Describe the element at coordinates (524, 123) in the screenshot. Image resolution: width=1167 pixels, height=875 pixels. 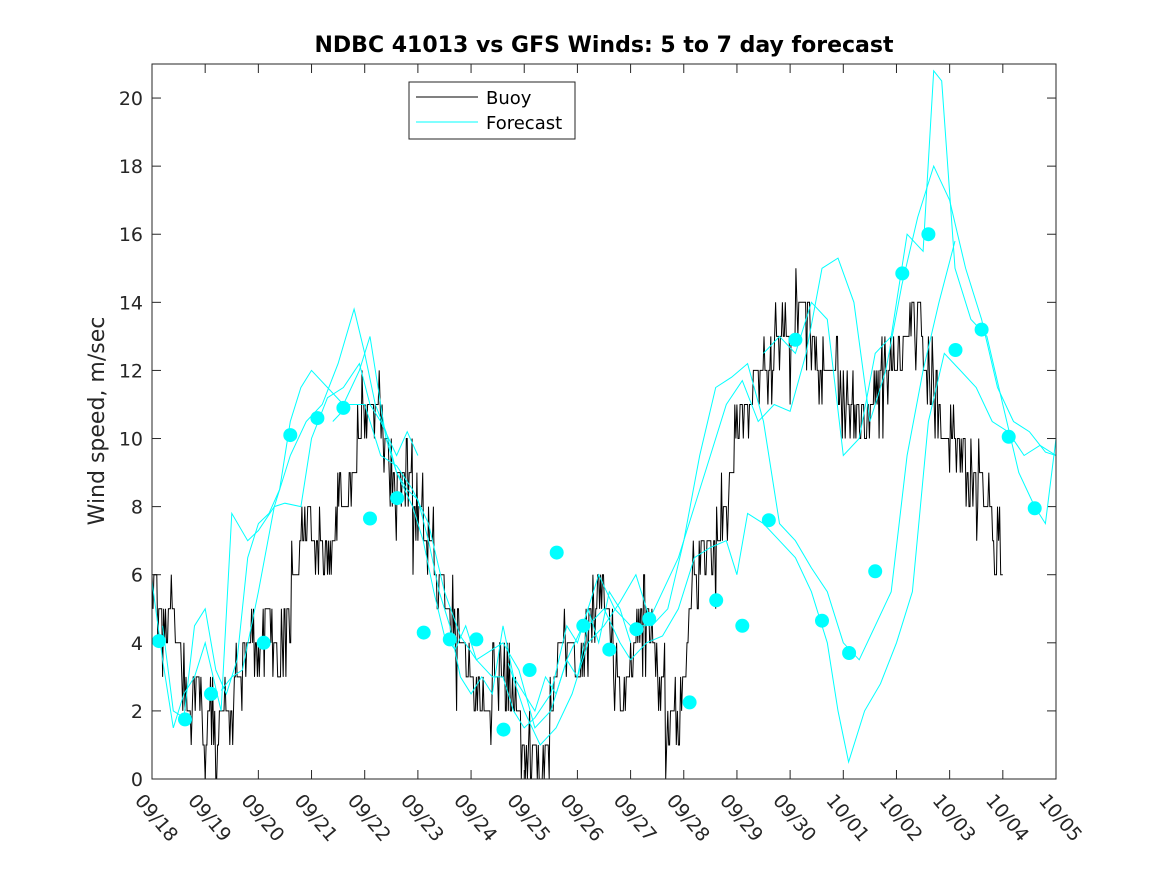
I see `legend-label-forecast: Forecast` at that location.